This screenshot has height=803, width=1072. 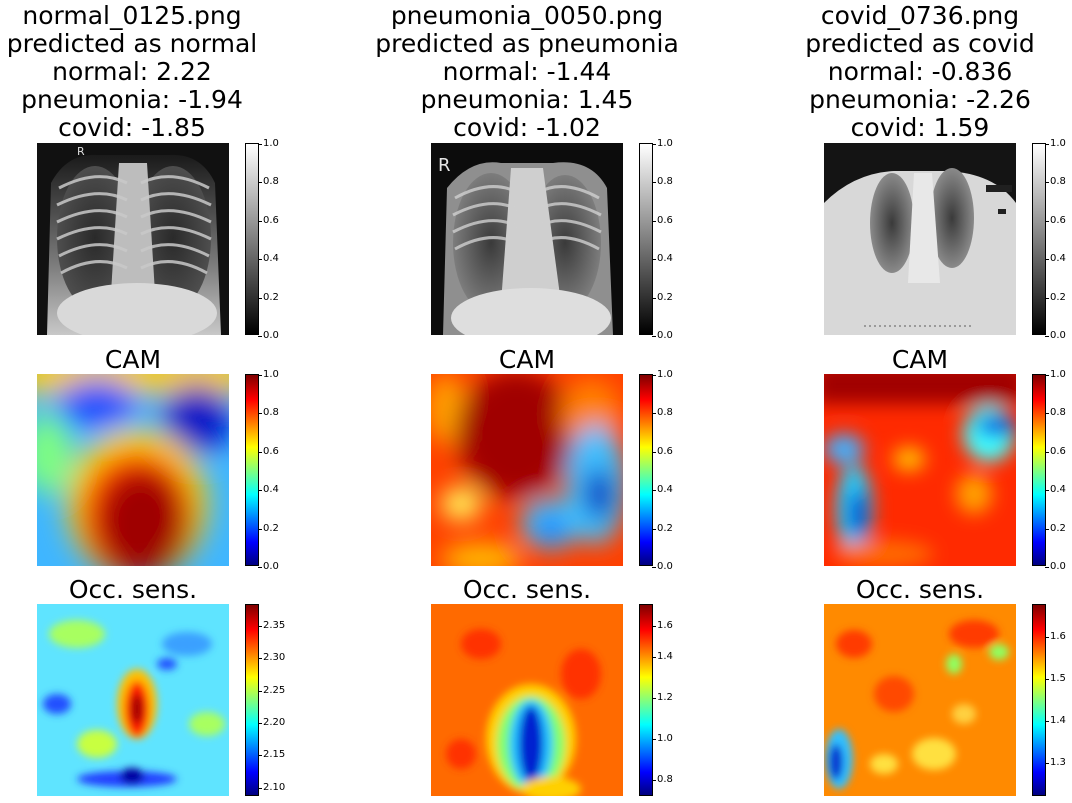 What do you see at coordinates (271, 722) in the screenshot?
I see `colorbar-tick: 2.20` at bounding box center [271, 722].